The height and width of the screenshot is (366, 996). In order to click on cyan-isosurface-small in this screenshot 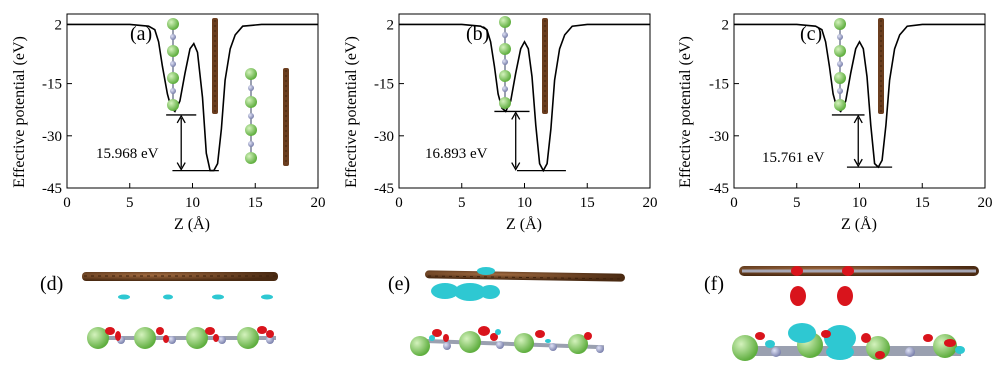, I will do `click(490, 336)`.